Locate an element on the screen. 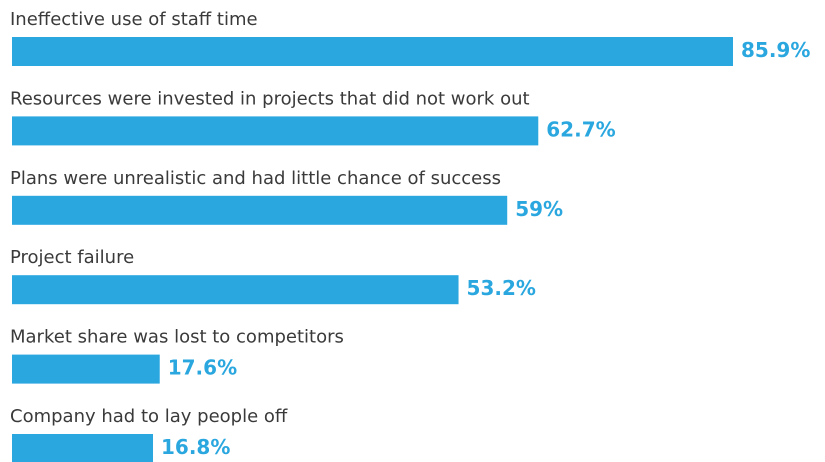 This screenshot has width=825, height=462. value-label: 59% is located at coordinates (539, 209).